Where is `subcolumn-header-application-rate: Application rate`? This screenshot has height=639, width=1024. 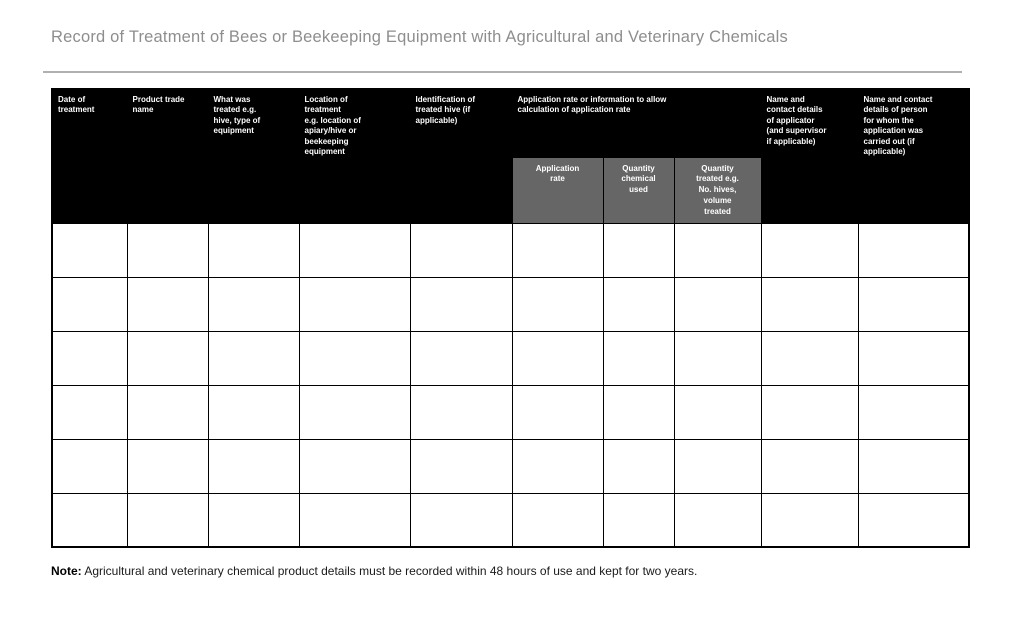
subcolumn-header-application-rate: Application rate is located at coordinates (557, 190).